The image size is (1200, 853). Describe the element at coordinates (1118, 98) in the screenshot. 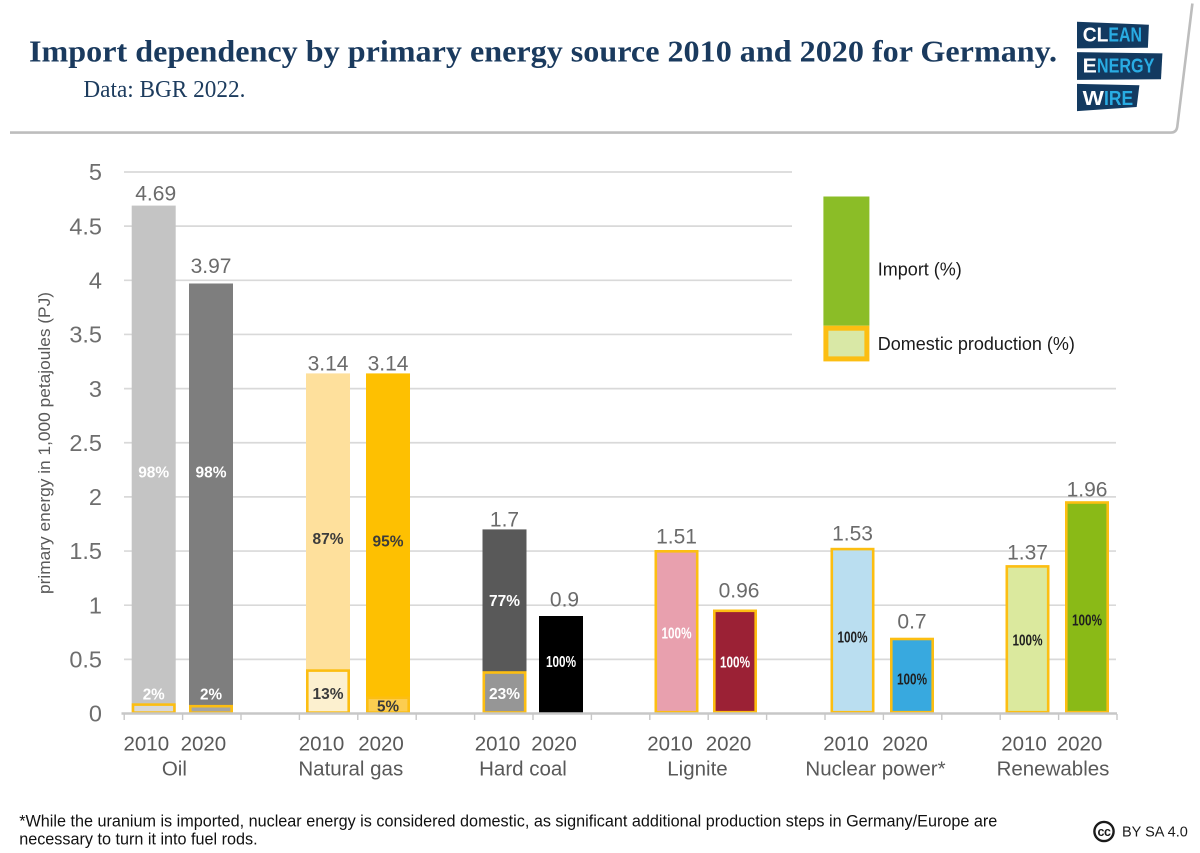

I see `svg-text: IRE` at that location.